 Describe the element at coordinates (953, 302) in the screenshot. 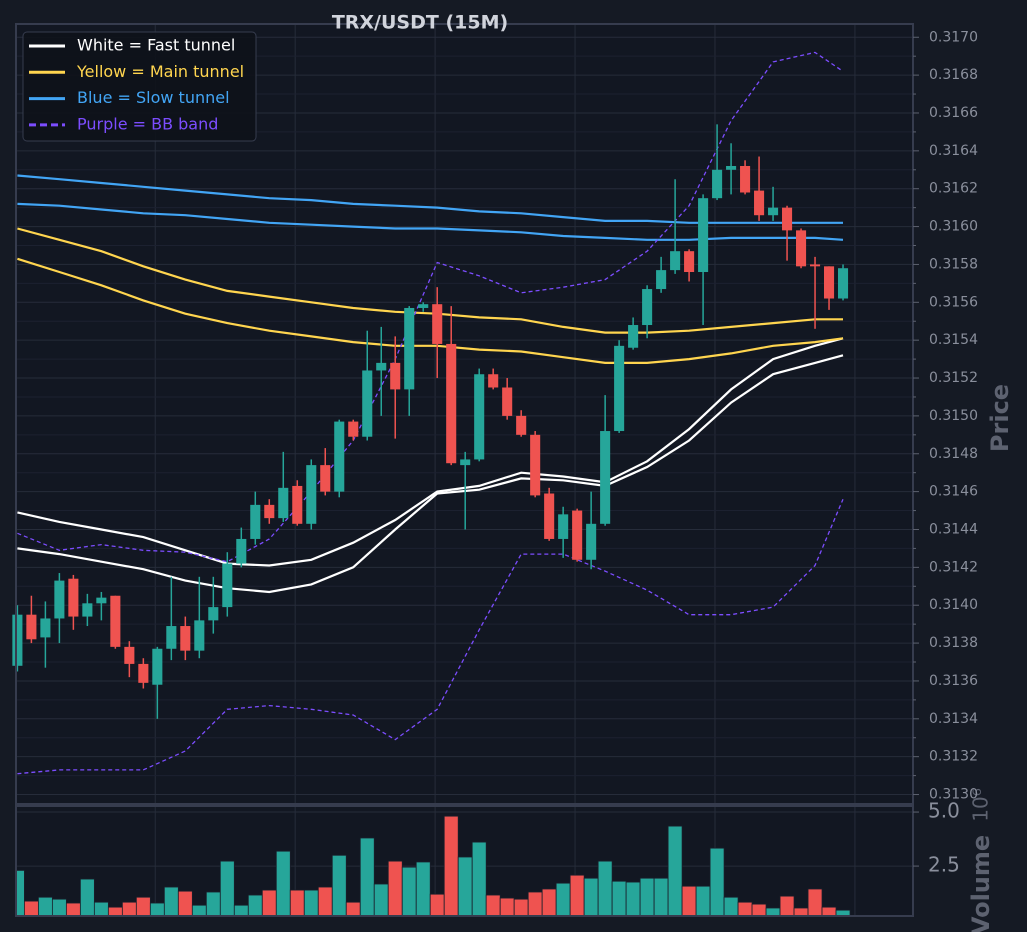

I see `y-tick-label: 0.3156` at that location.